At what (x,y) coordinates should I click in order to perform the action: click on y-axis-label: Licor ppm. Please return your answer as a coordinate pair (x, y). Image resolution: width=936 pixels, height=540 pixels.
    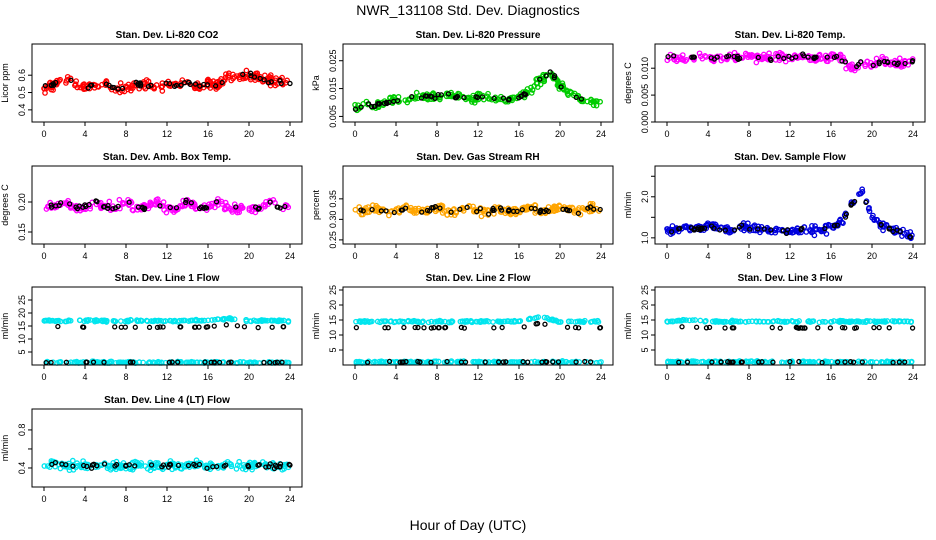
    Looking at the image, I should click on (5, 83).